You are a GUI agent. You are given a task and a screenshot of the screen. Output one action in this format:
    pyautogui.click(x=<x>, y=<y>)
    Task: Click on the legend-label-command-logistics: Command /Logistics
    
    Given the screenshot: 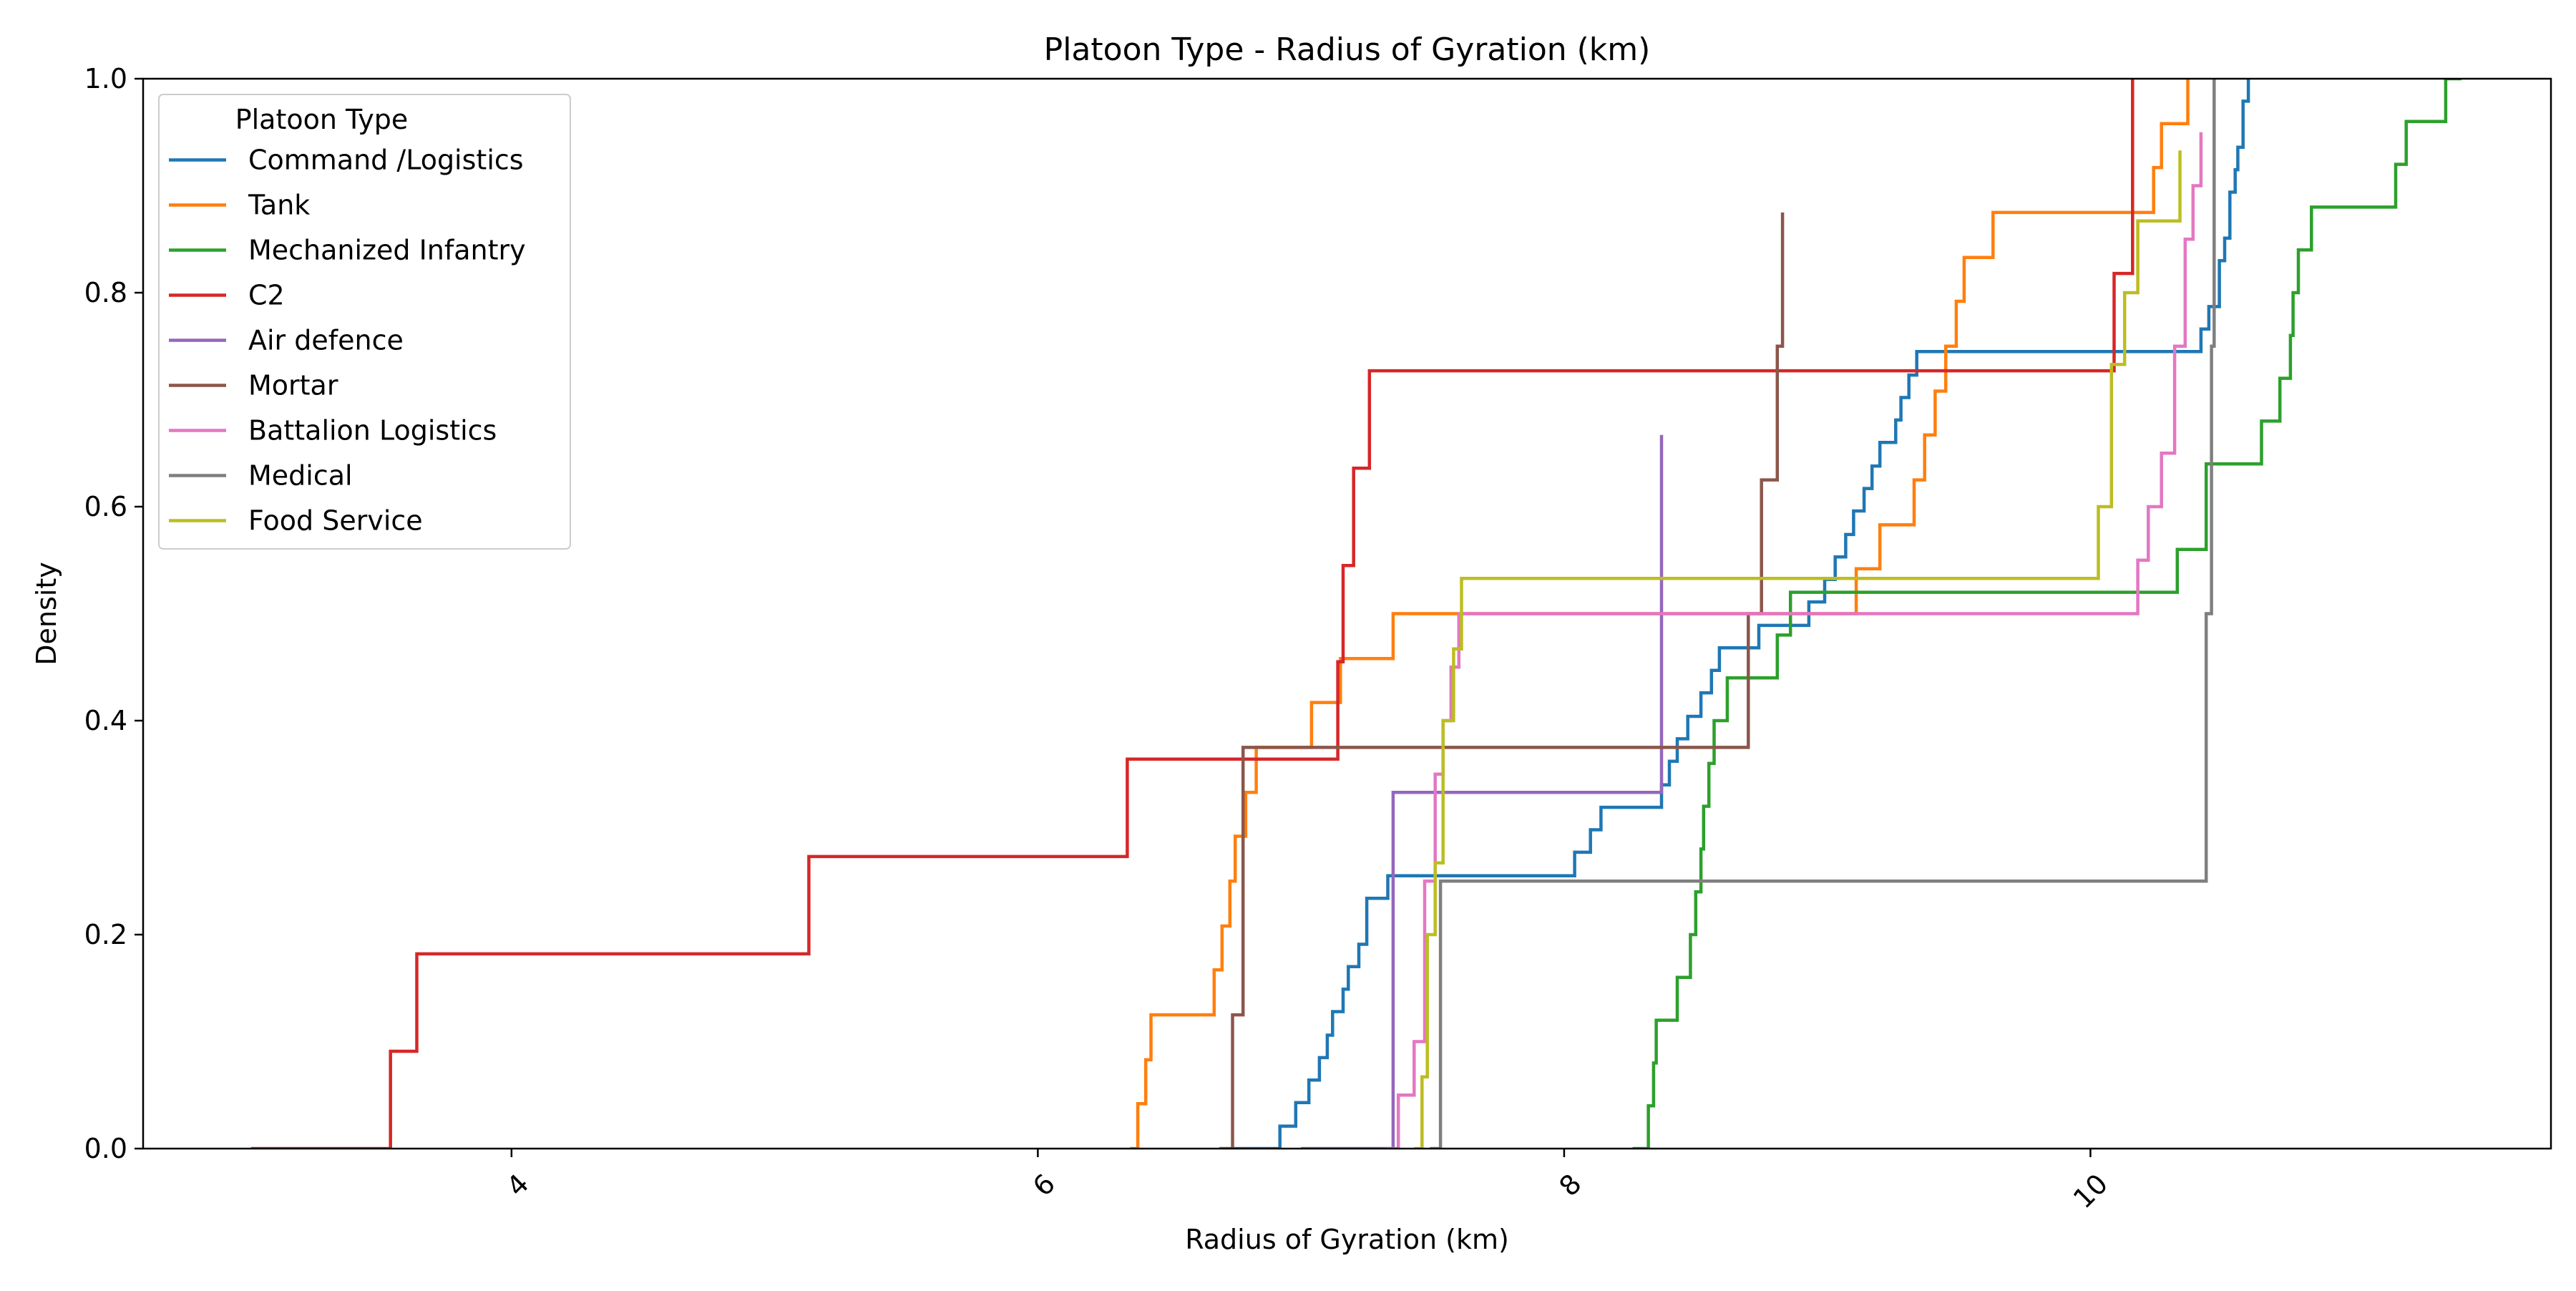 What is the action you would take?
    pyautogui.click(x=386, y=160)
    